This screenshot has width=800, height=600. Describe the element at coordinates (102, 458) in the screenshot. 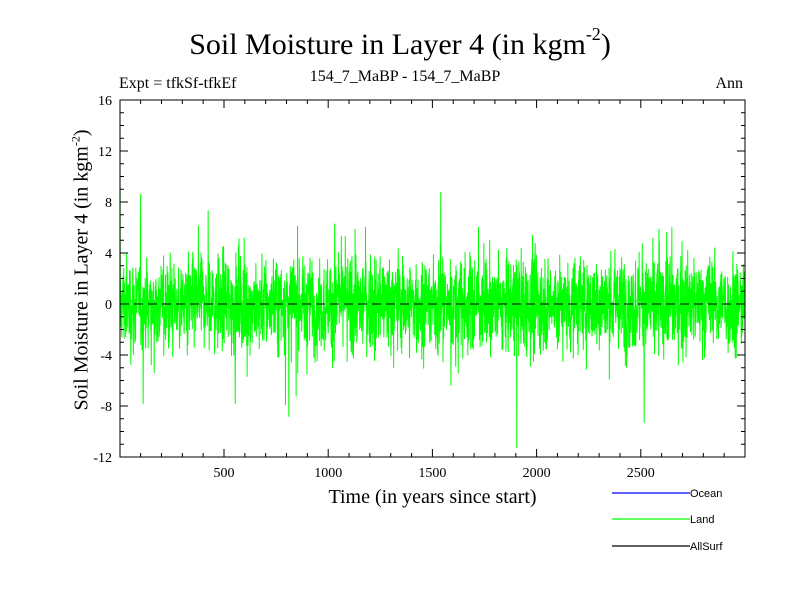

I see `y-tick-label: -12` at that location.